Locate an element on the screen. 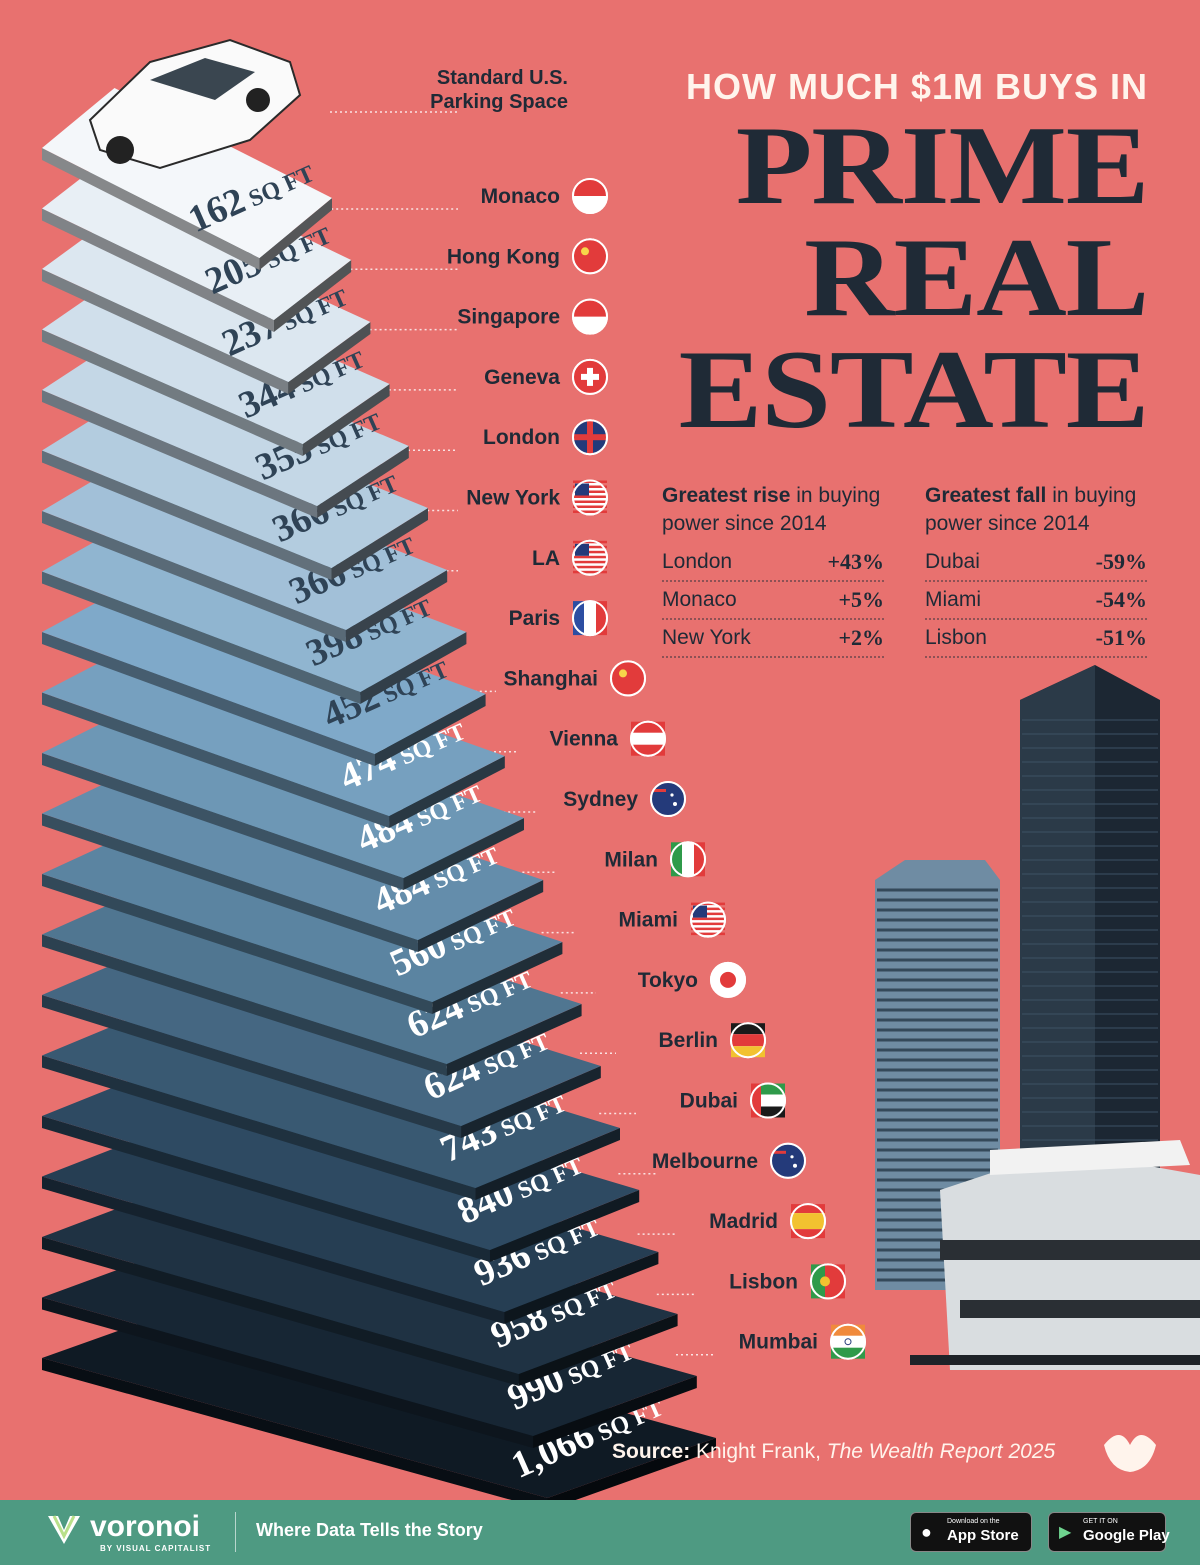 The width and height of the screenshot is (1200, 1565). city-label: Tokyo is located at coordinates (668, 980).